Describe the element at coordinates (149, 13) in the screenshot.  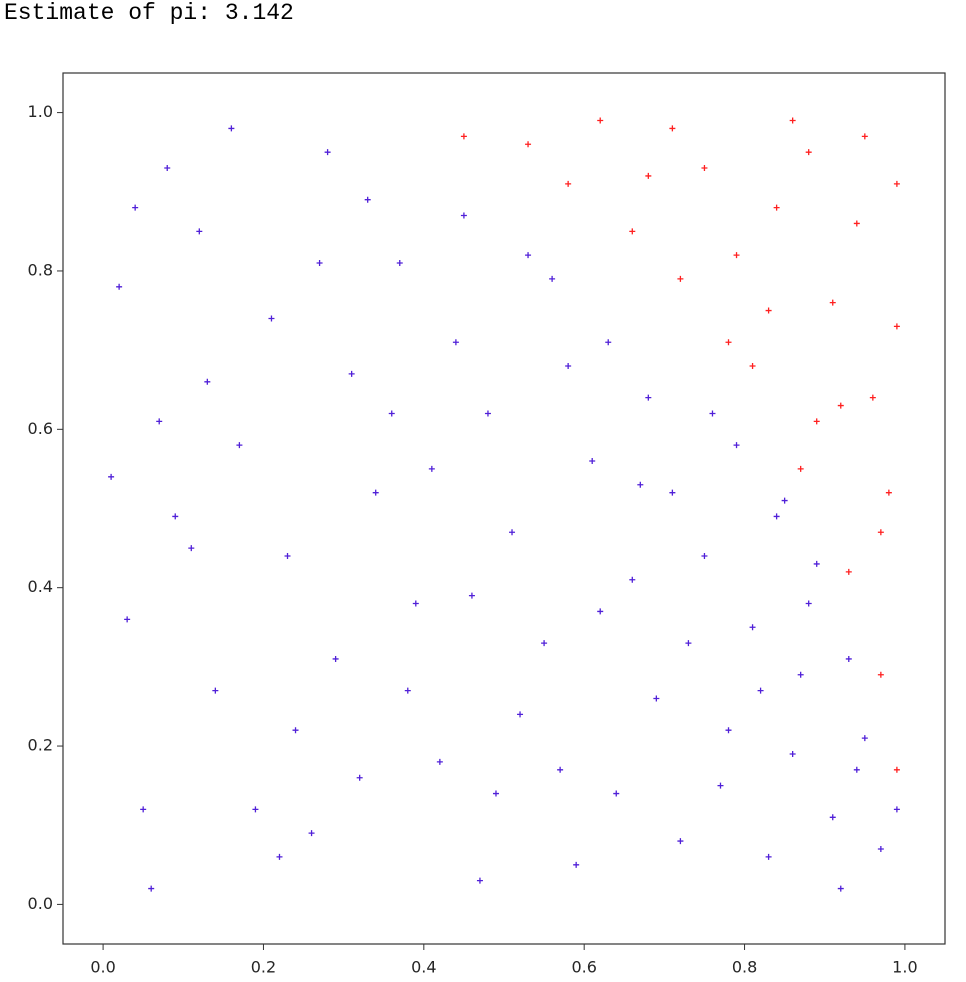
I see `output-text: Estimate of pi: 3.142` at that location.